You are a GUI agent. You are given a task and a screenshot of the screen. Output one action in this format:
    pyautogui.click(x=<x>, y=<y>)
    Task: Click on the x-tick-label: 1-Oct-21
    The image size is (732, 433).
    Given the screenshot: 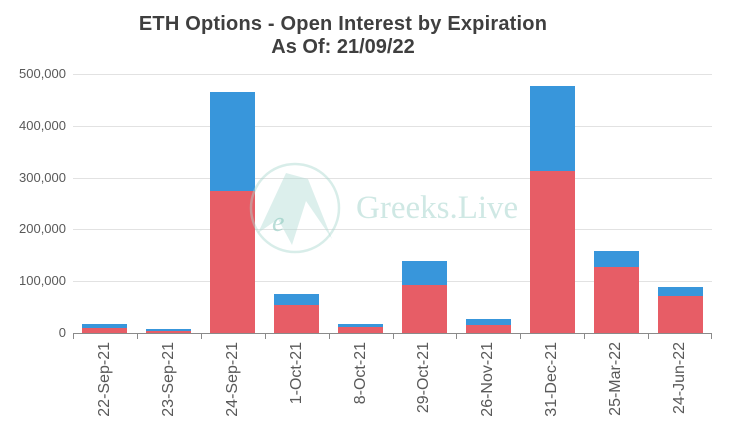 What is the action you would take?
    pyautogui.click(x=296, y=373)
    